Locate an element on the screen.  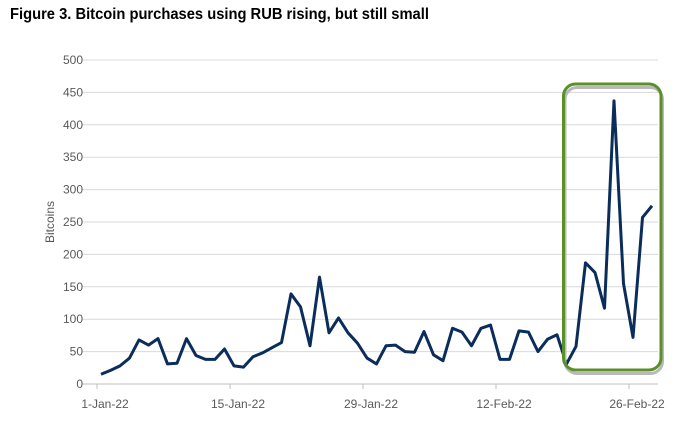
x-tick-label: 26-Feb-22 is located at coordinates (637, 404).